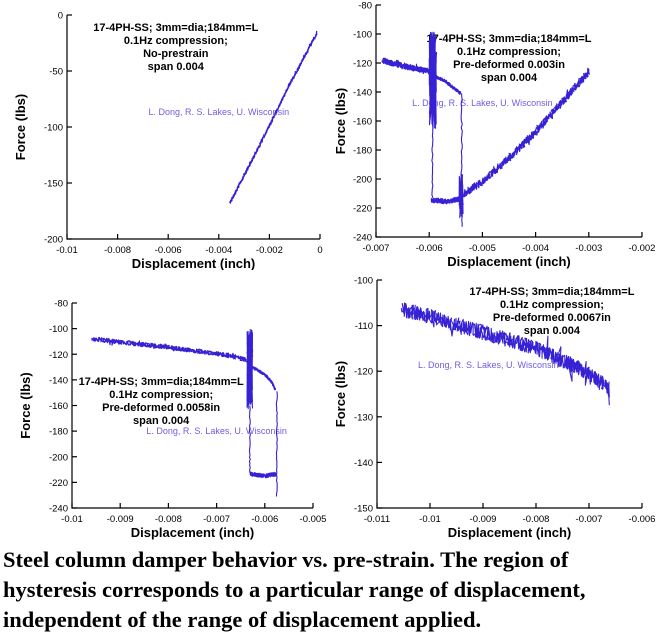  What do you see at coordinates (56, 72) in the screenshot?
I see `y-tick-label: -50` at bounding box center [56, 72].